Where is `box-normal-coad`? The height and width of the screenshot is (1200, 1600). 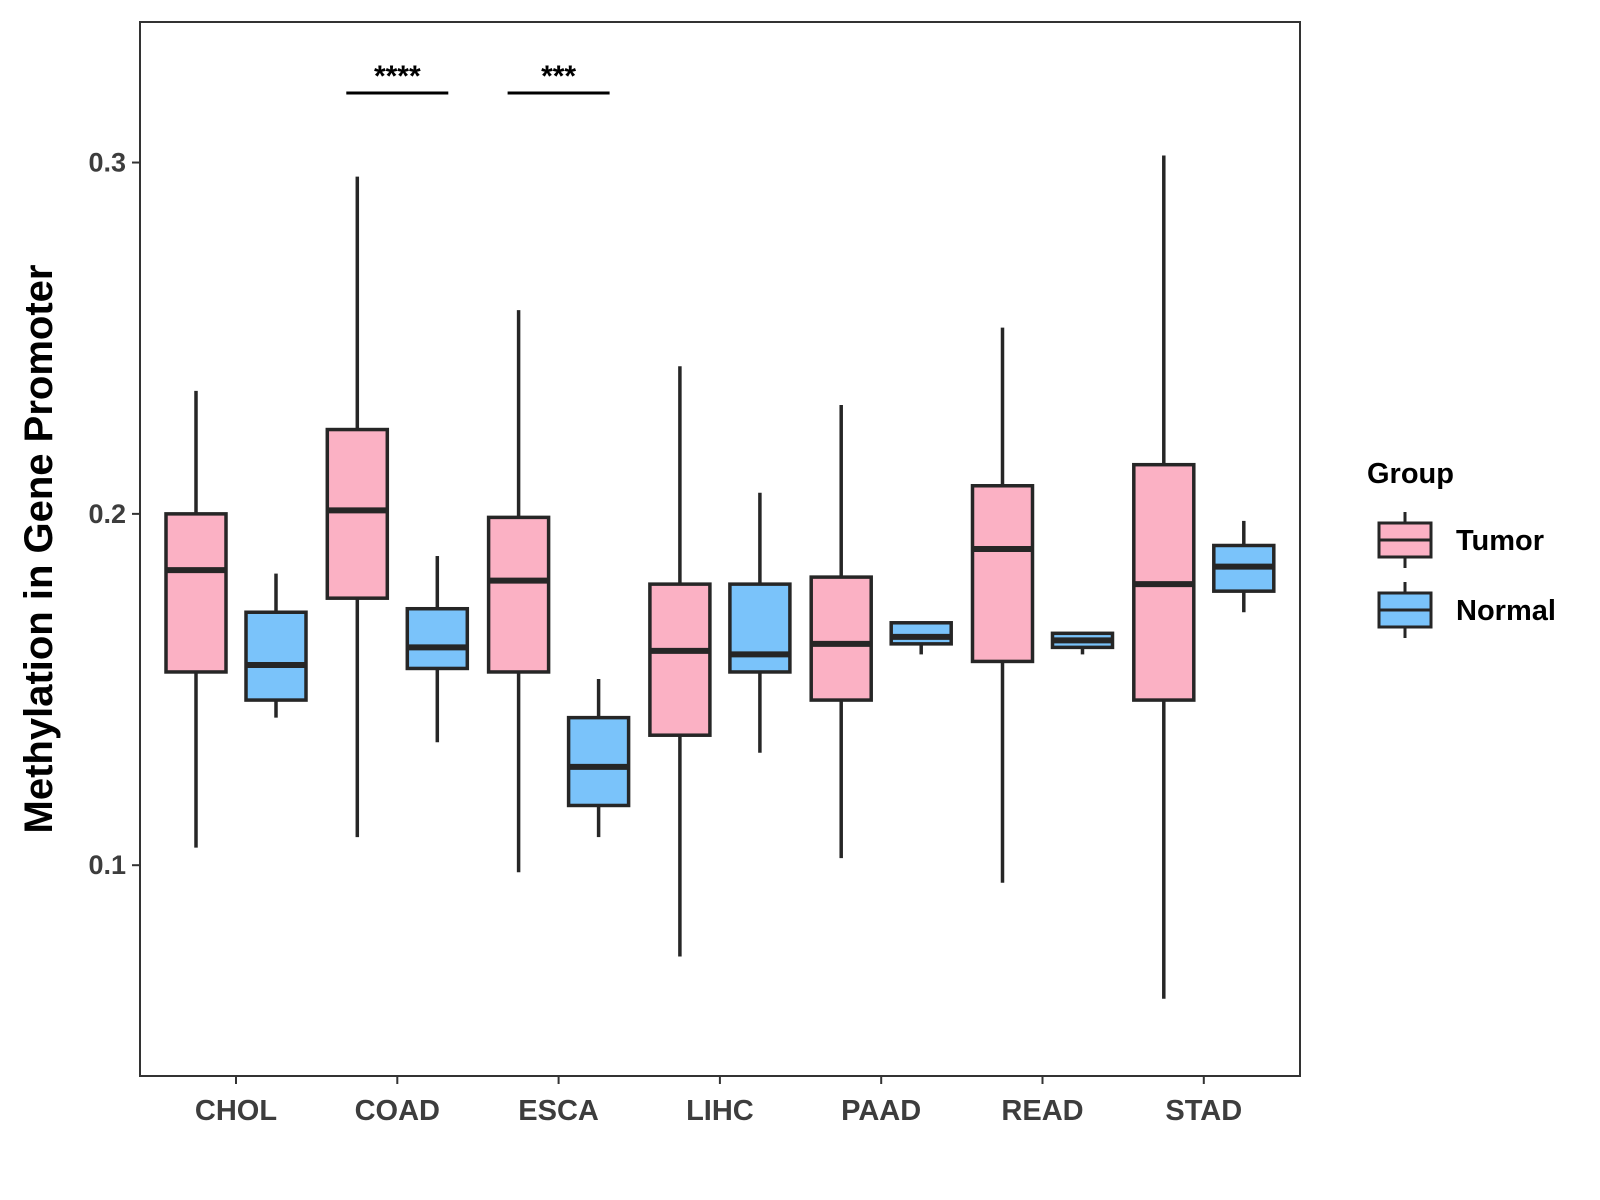
box-normal-coad is located at coordinates (437, 649).